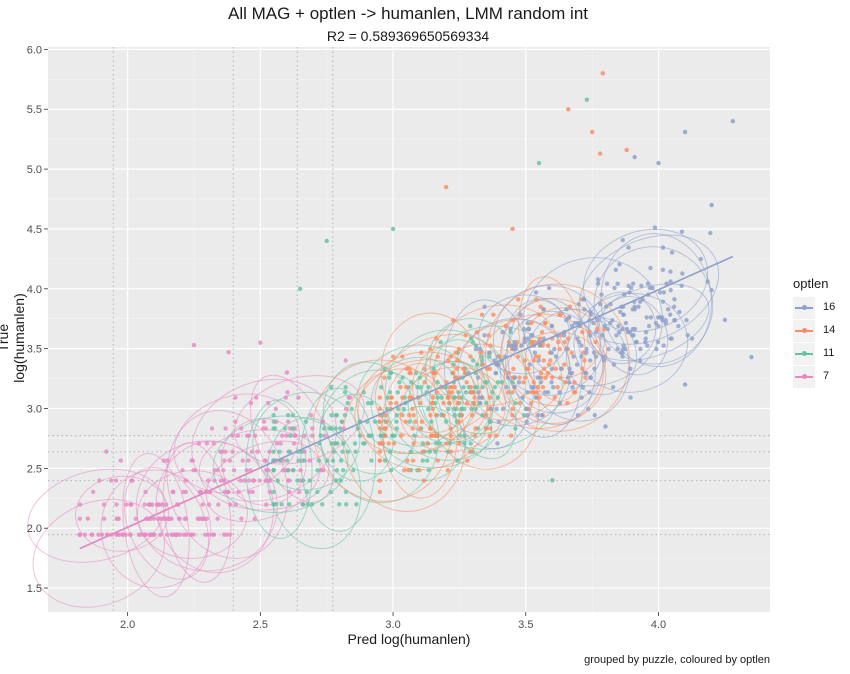 The image size is (850, 674). What do you see at coordinates (821, 331) in the screenshot?
I see `legend-item-14: 14` at bounding box center [821, 331].